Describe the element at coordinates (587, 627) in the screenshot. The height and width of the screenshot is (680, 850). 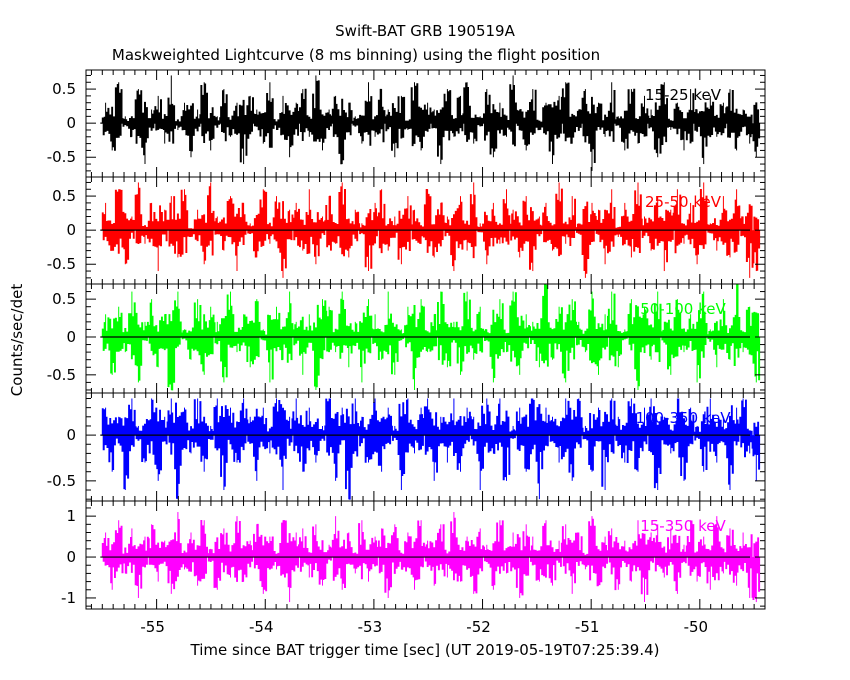
I see `x-tick-label: -51` at that location.